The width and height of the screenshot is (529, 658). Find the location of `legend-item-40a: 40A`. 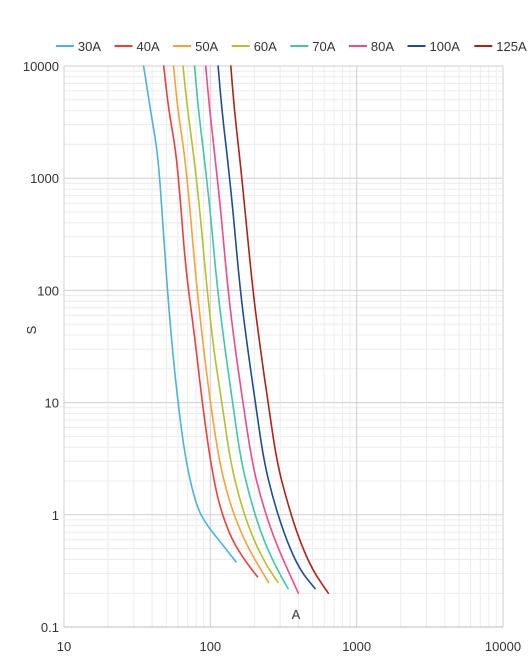

legend-item-40a: 40A is located at coordinates (137, 46).